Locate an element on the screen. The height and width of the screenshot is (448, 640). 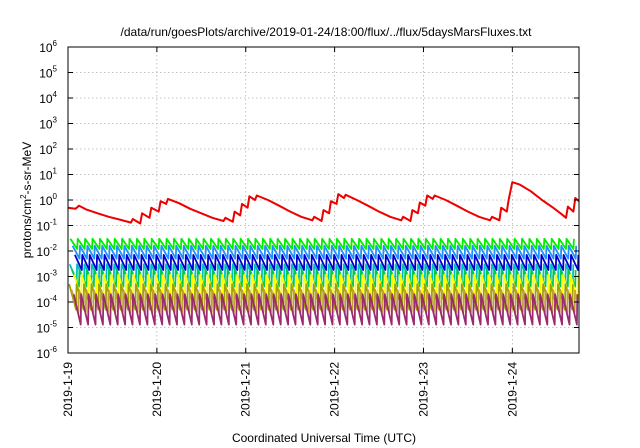
y-tick-exponent: -5 is located at coordinates (54, 324).